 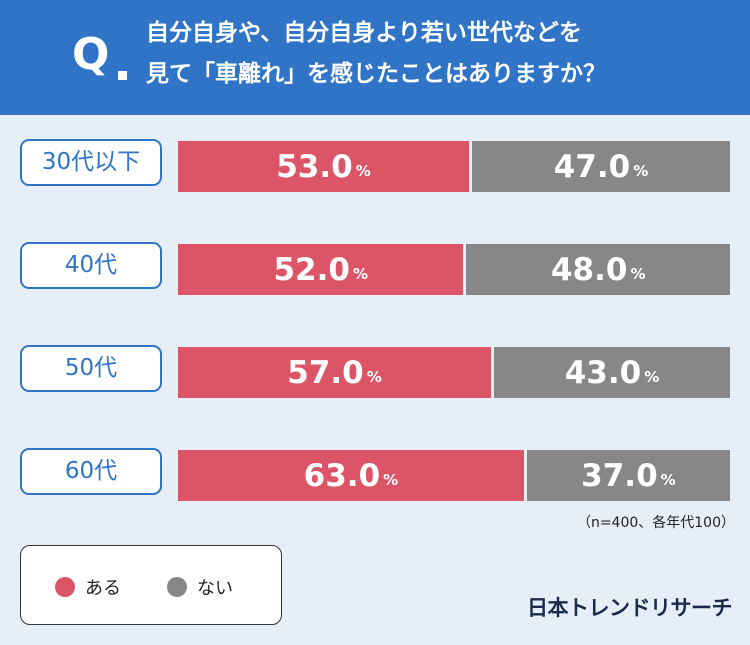 What do you see at coordinates (314, 166) in the screenshot?
I see `bar-value-label: 53.0` at bounding box center [314, 166].